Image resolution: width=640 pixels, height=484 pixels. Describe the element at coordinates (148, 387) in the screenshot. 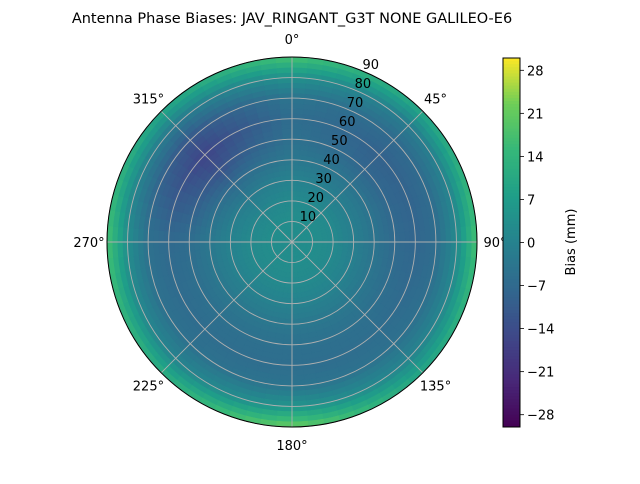

I see `theta-tick-label: 225°` at that location.